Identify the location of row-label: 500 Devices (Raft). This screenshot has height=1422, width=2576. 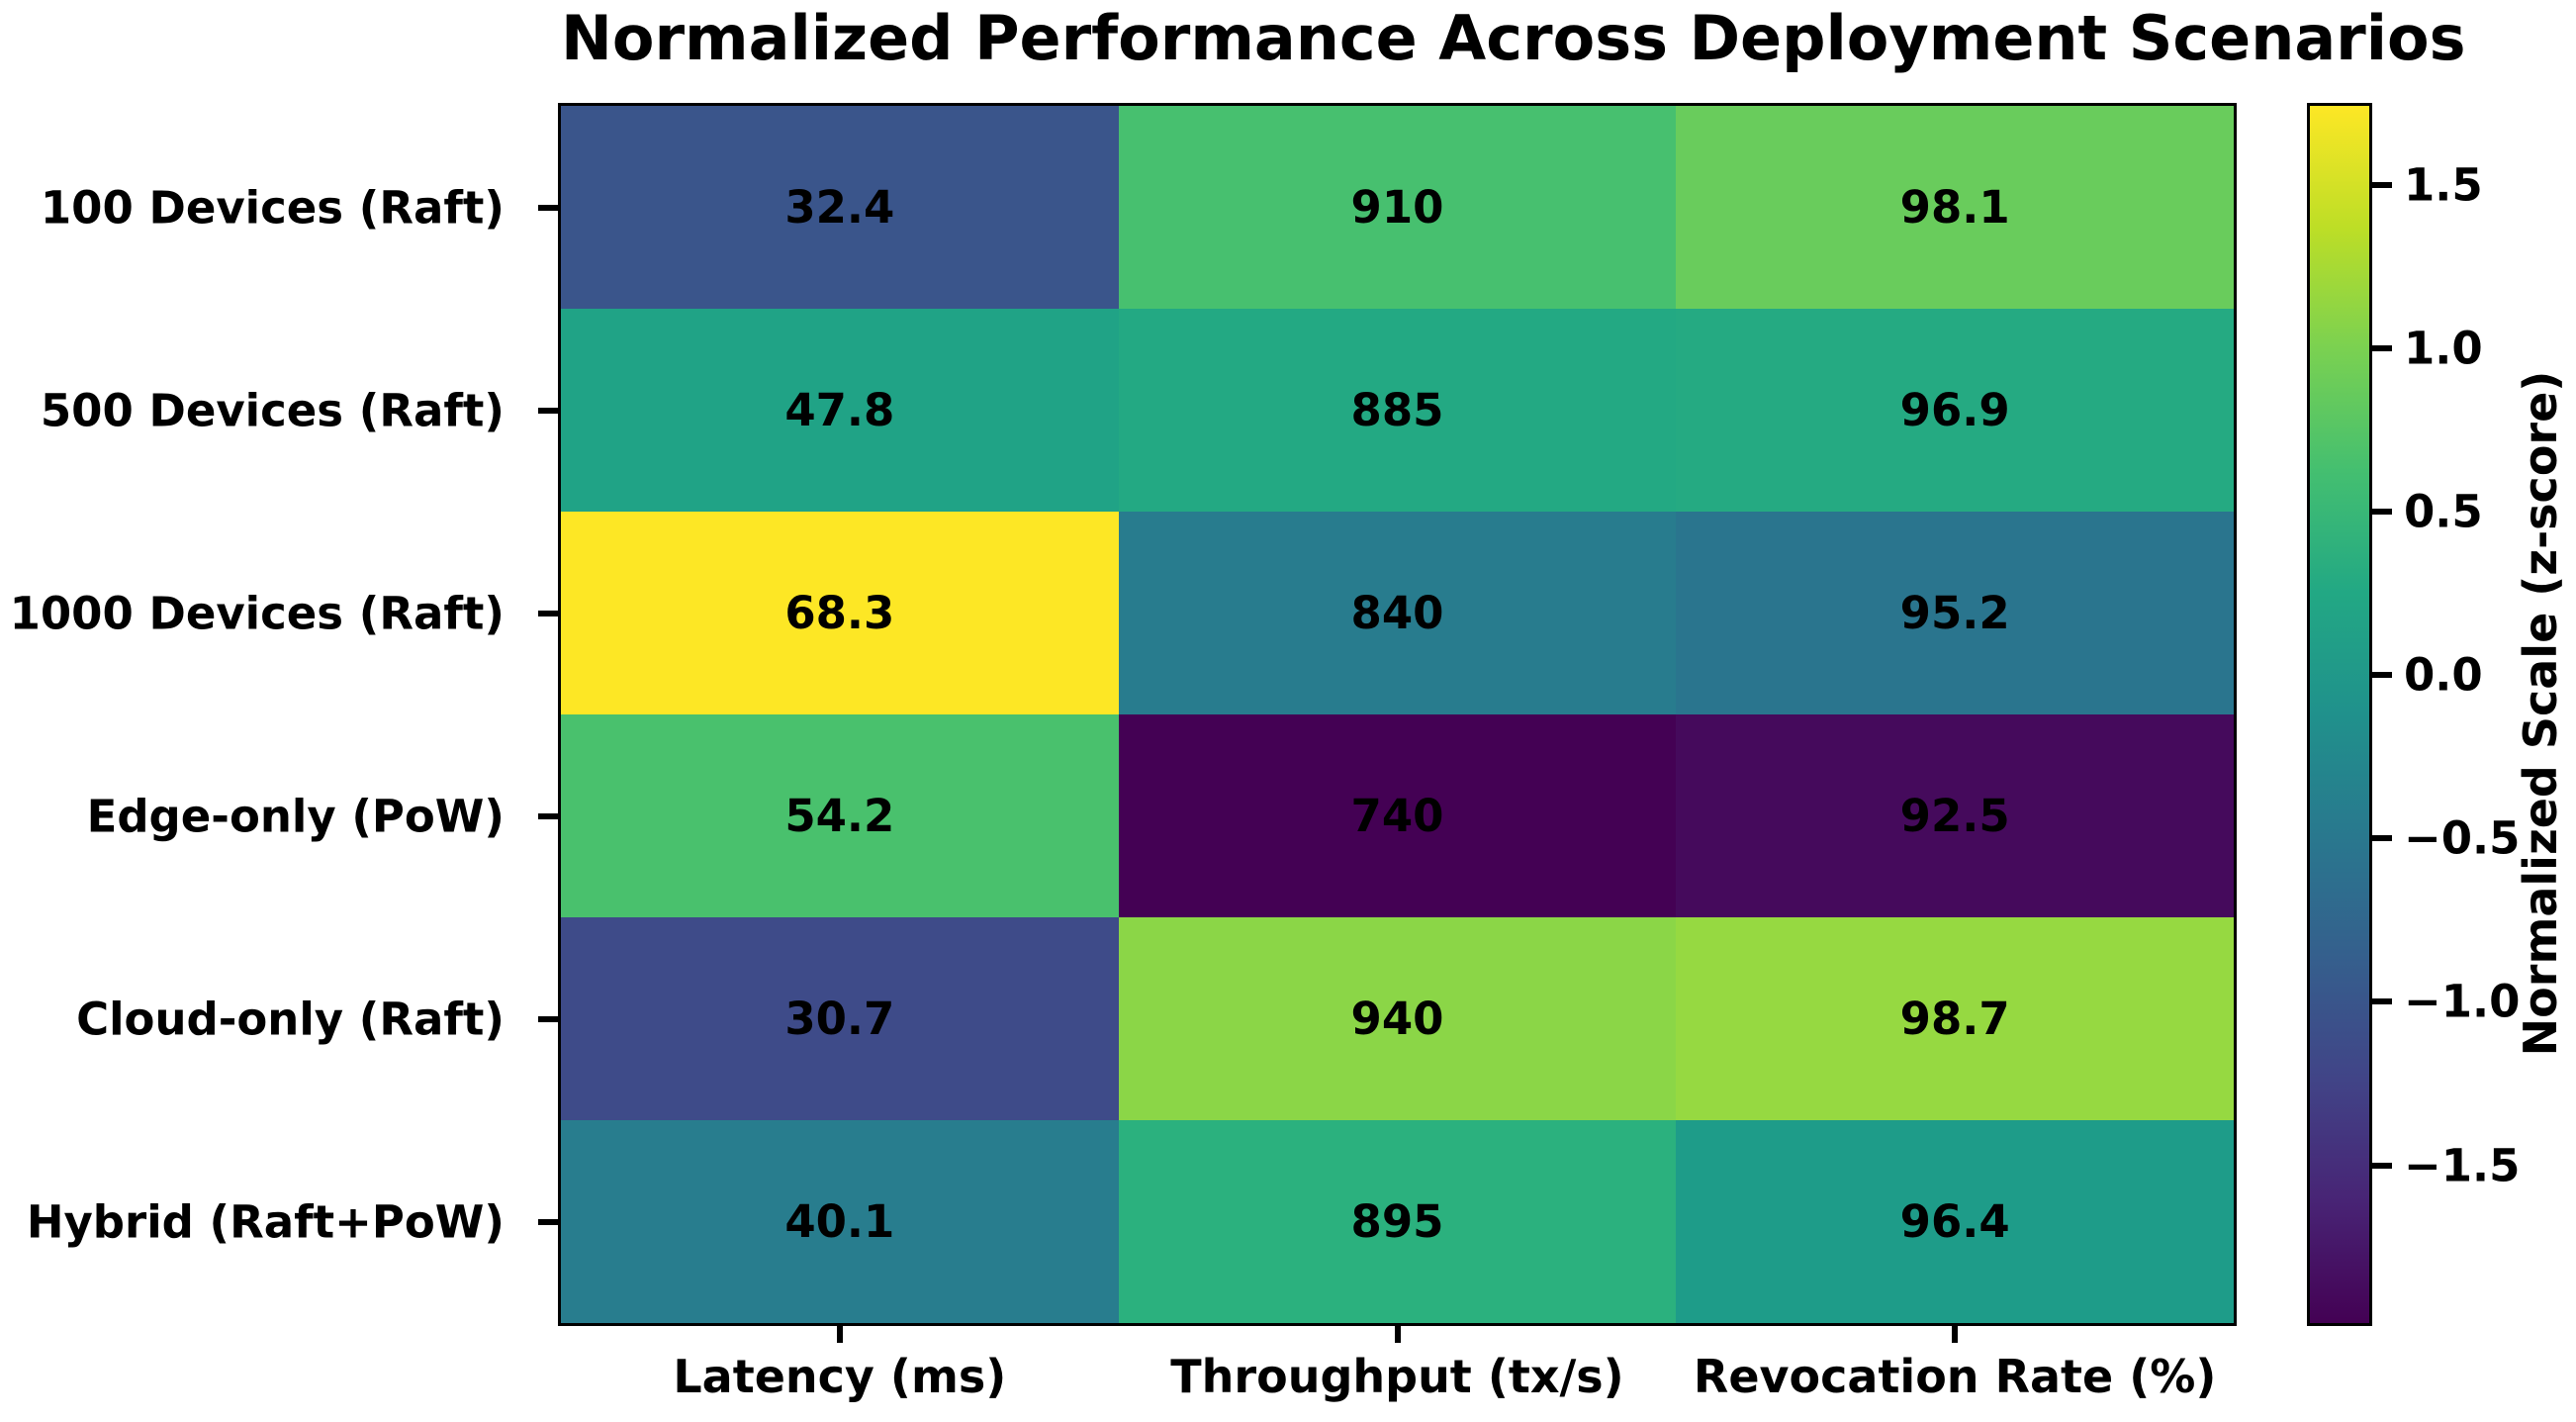
(272, 410).